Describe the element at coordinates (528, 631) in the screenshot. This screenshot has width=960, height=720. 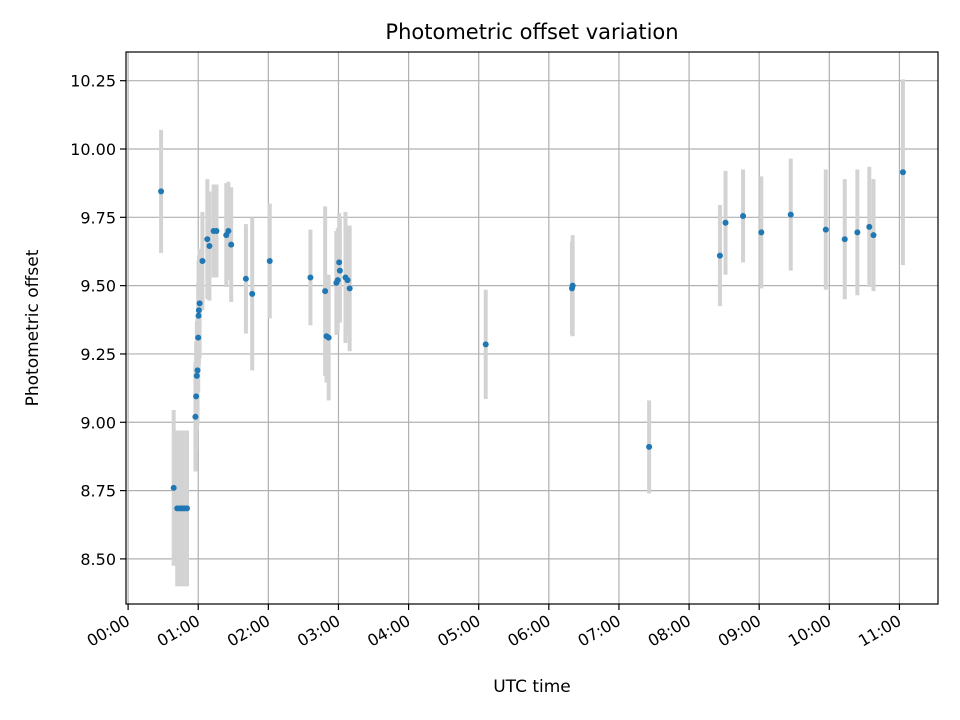
I see `x-tick-label: 06:00` at that location.